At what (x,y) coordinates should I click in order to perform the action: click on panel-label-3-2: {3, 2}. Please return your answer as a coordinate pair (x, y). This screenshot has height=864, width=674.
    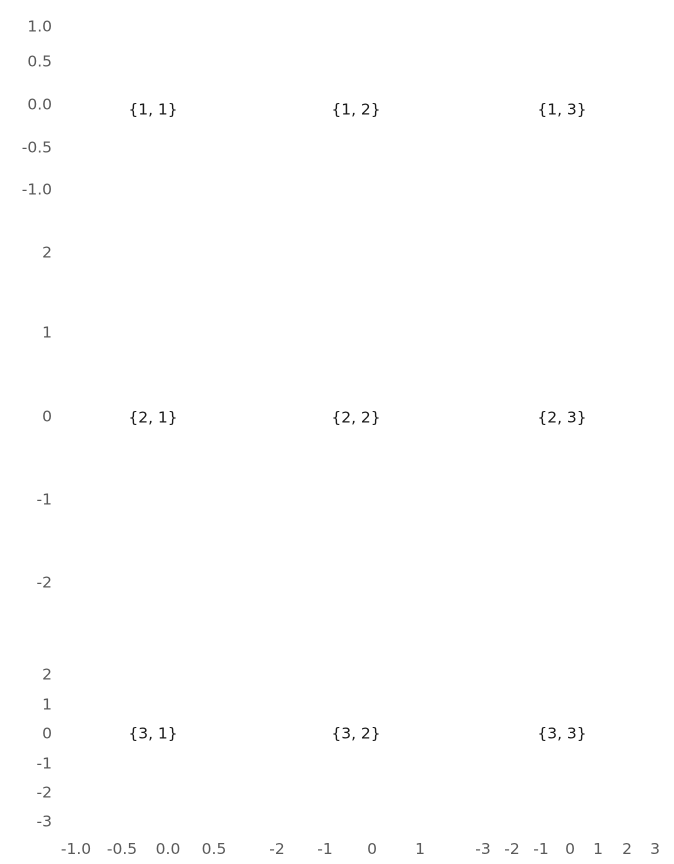
    Looking at the image, I should click on (356, 733).